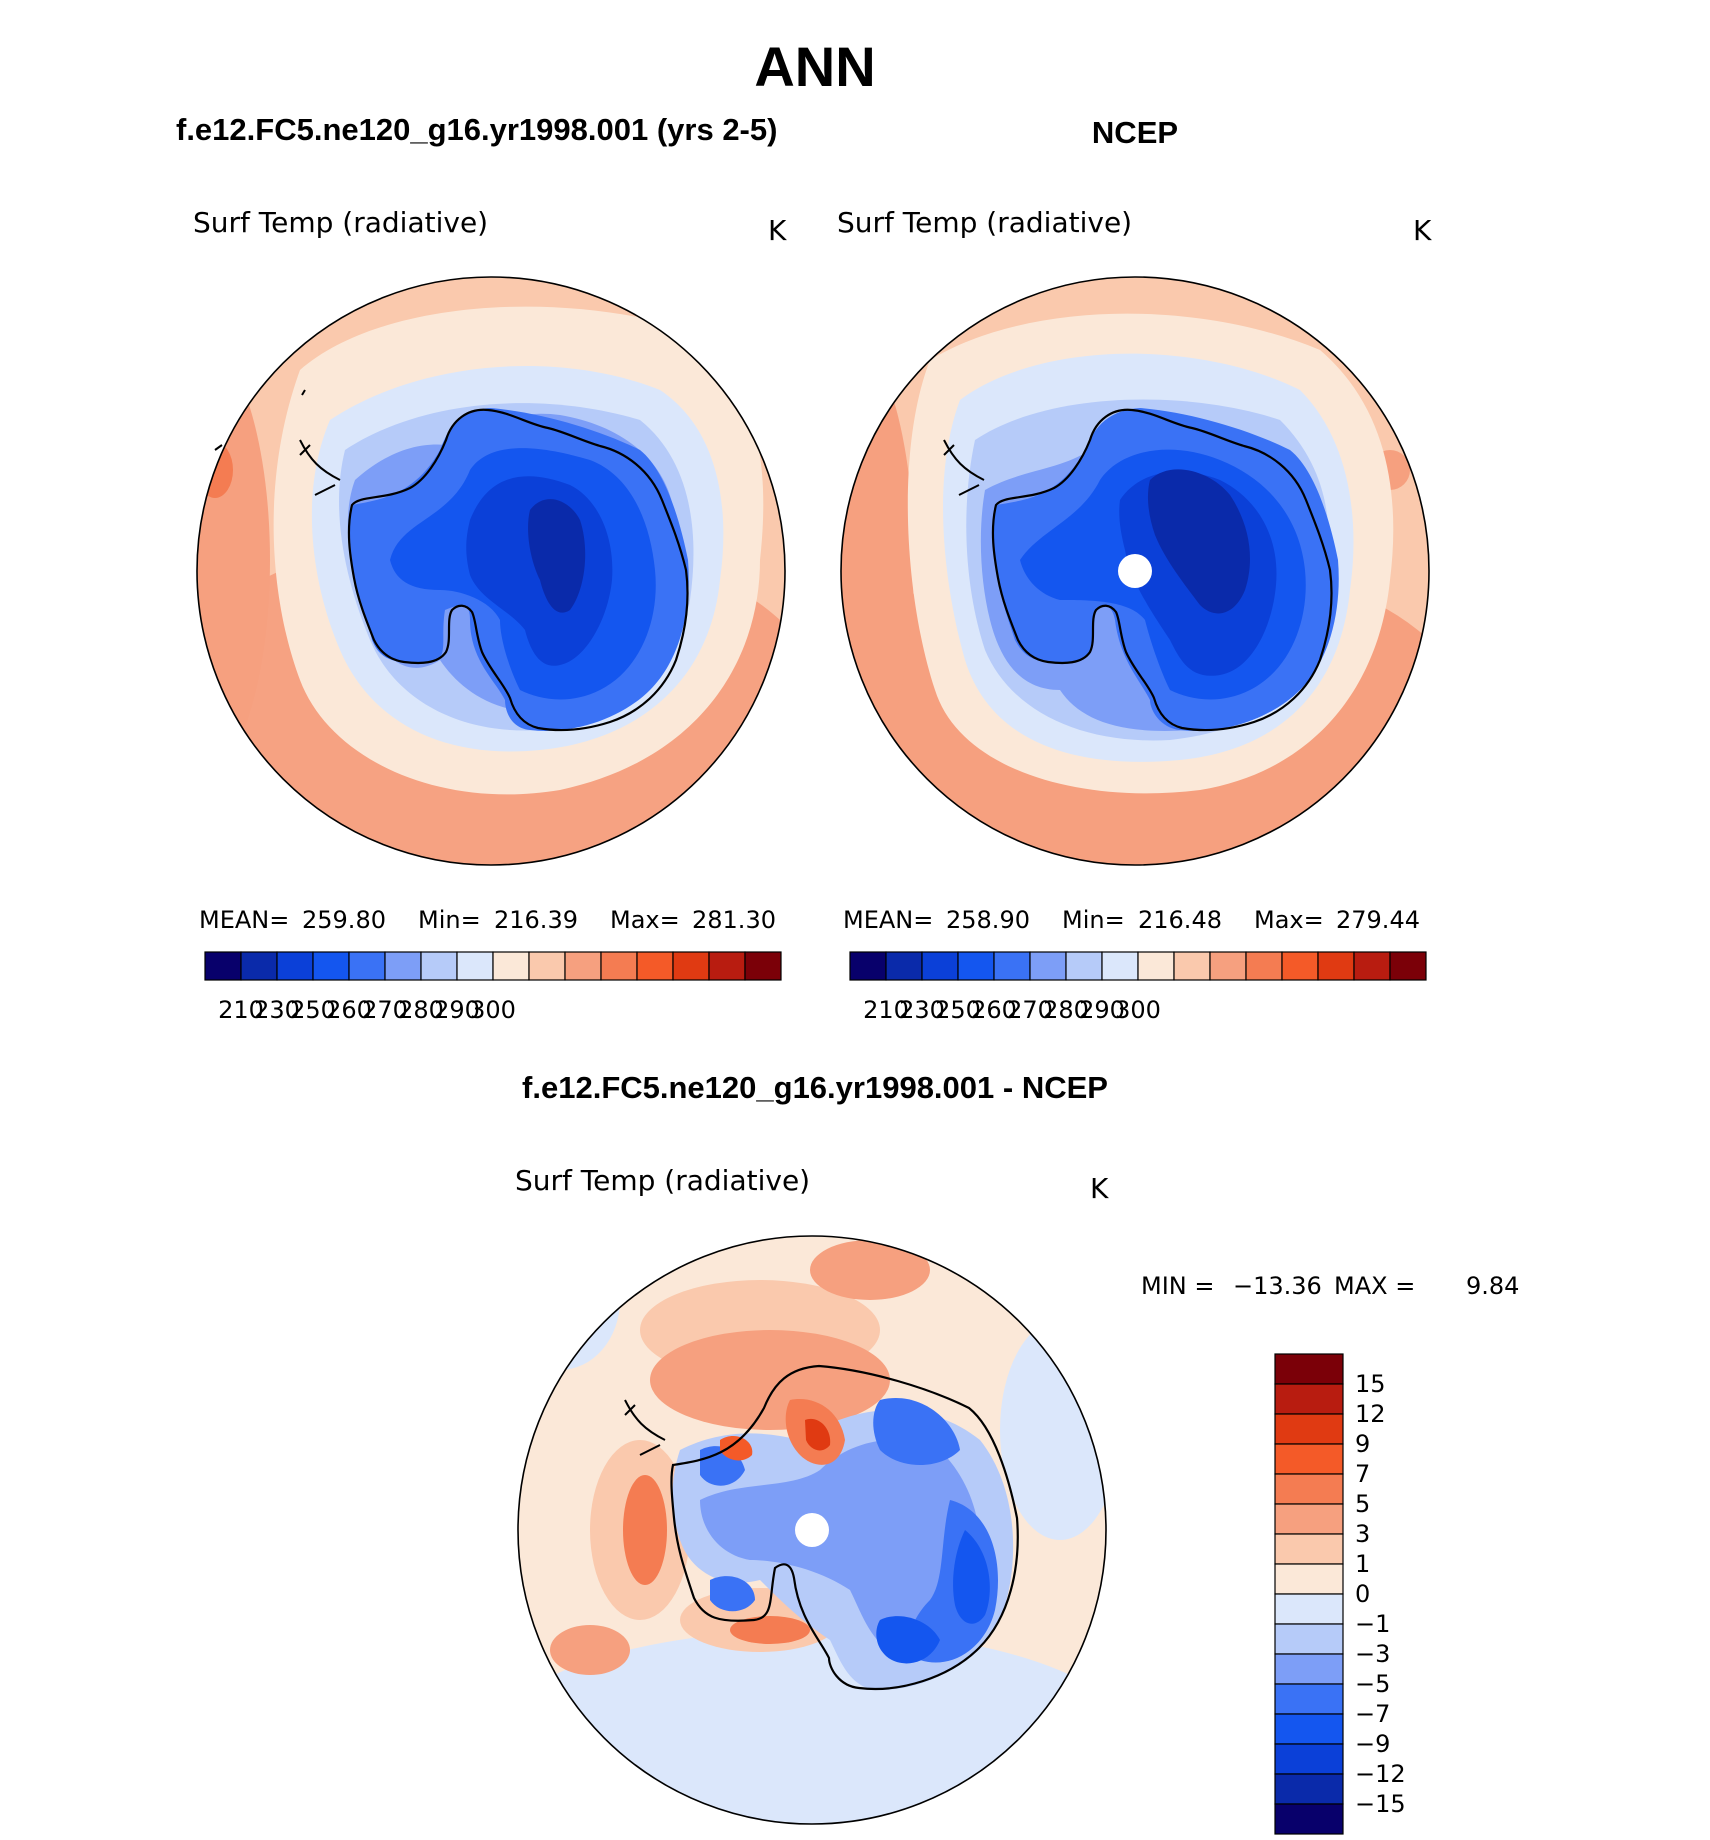 The image size is (1710, 1840). What do you see at coordinates (1362, 1534) in the screenshot?
I see `panel-c-colorbar-tick-label: 3` at bounding box center [1362, 1534].